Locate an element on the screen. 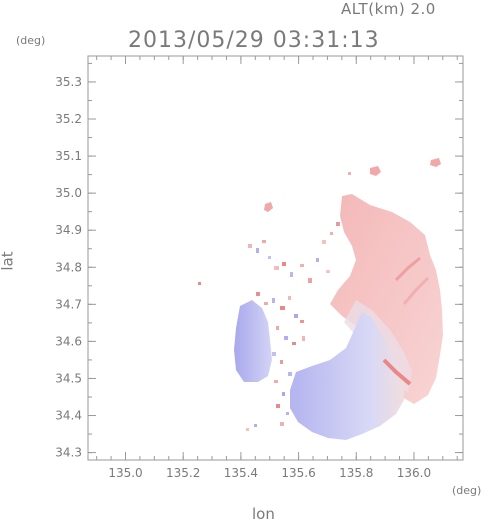  y-tick-label: 35.1 is located at coordinates (68, 156).